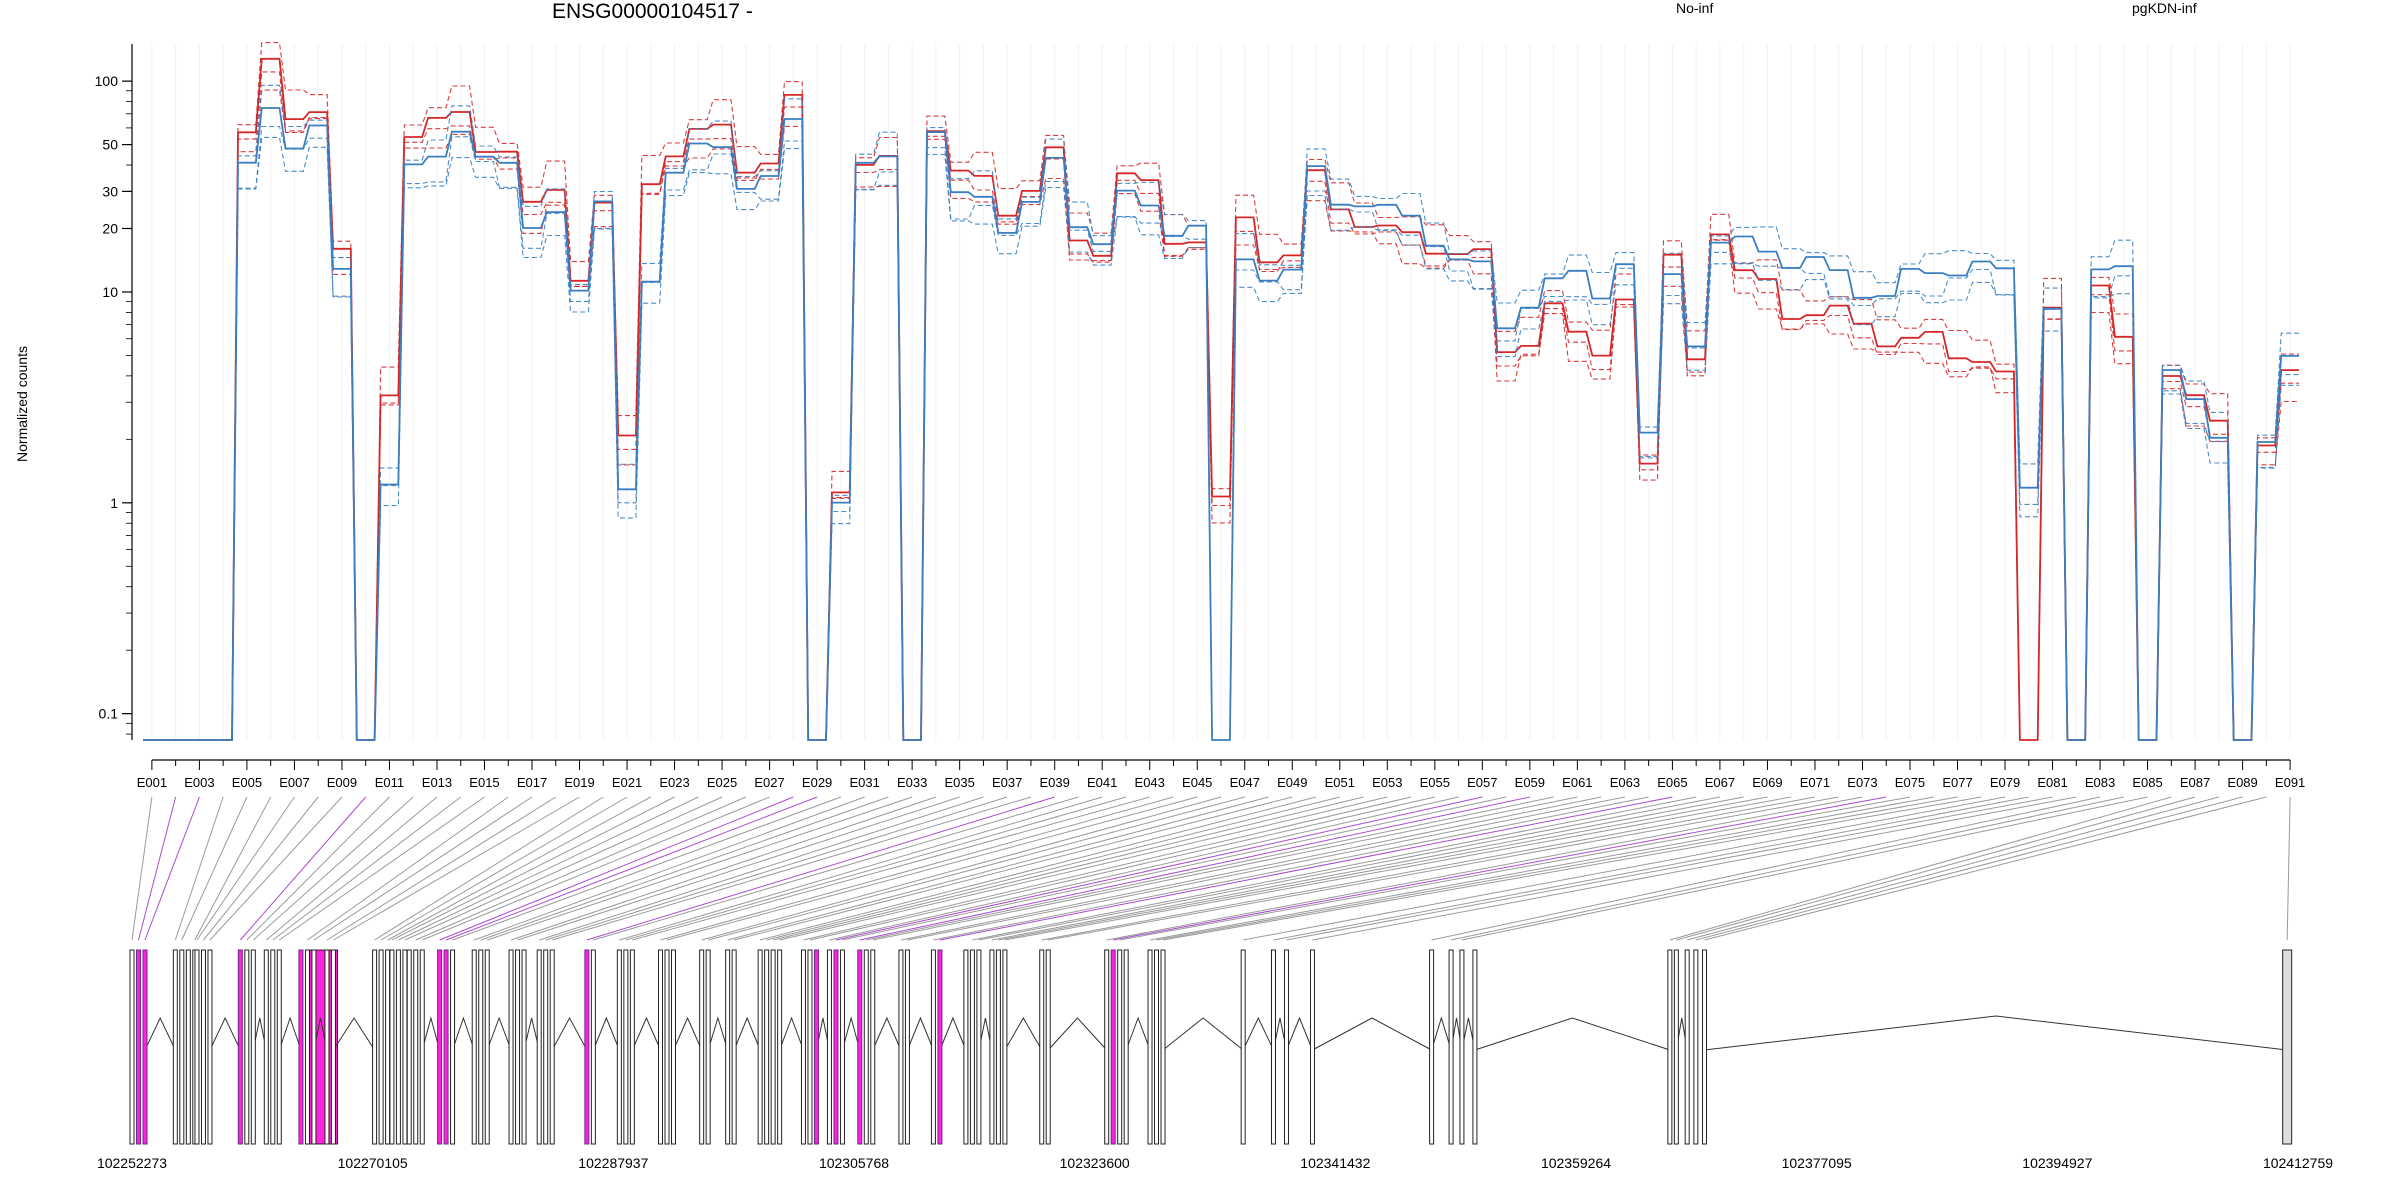 Image resolution: width=2400 pixels, height=1200 pixels. I want to click on x-tick-label: E037, so click(1007, 782).